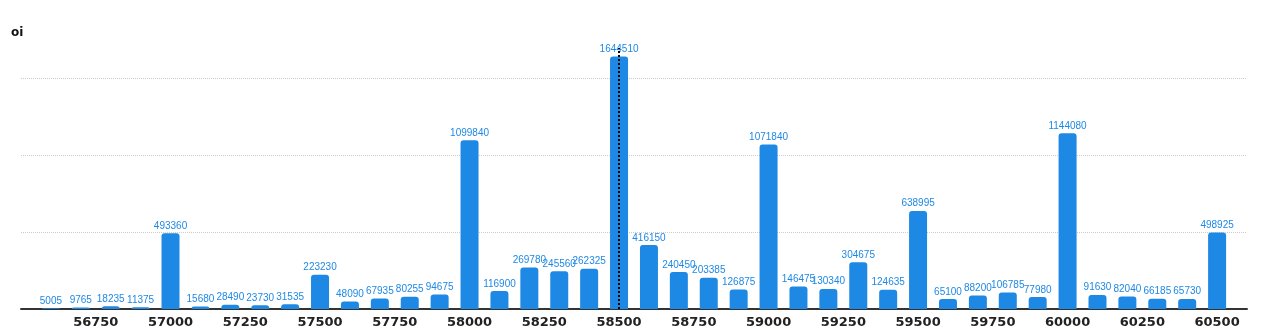  I want to click on data-label: 416150, so click(649, 237).